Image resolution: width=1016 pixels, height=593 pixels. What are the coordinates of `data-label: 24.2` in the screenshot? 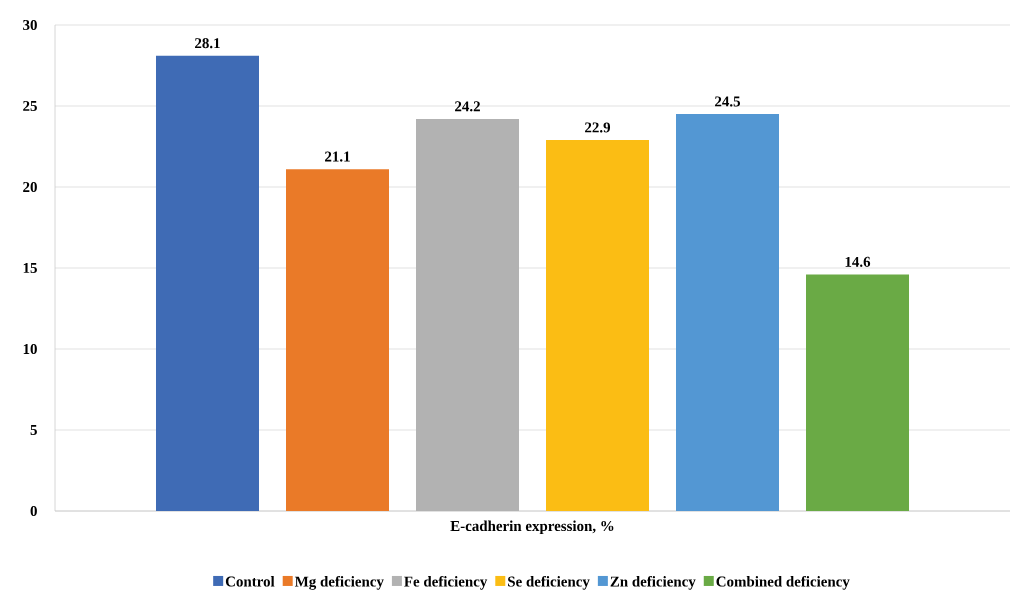 It's located at (467, 106).